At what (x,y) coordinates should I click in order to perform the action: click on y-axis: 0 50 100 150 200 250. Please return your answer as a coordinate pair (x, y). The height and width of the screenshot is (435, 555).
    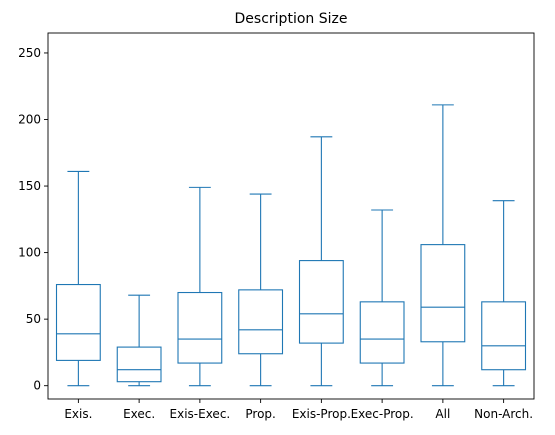
    Looking at the image, I should click on (33, 219).